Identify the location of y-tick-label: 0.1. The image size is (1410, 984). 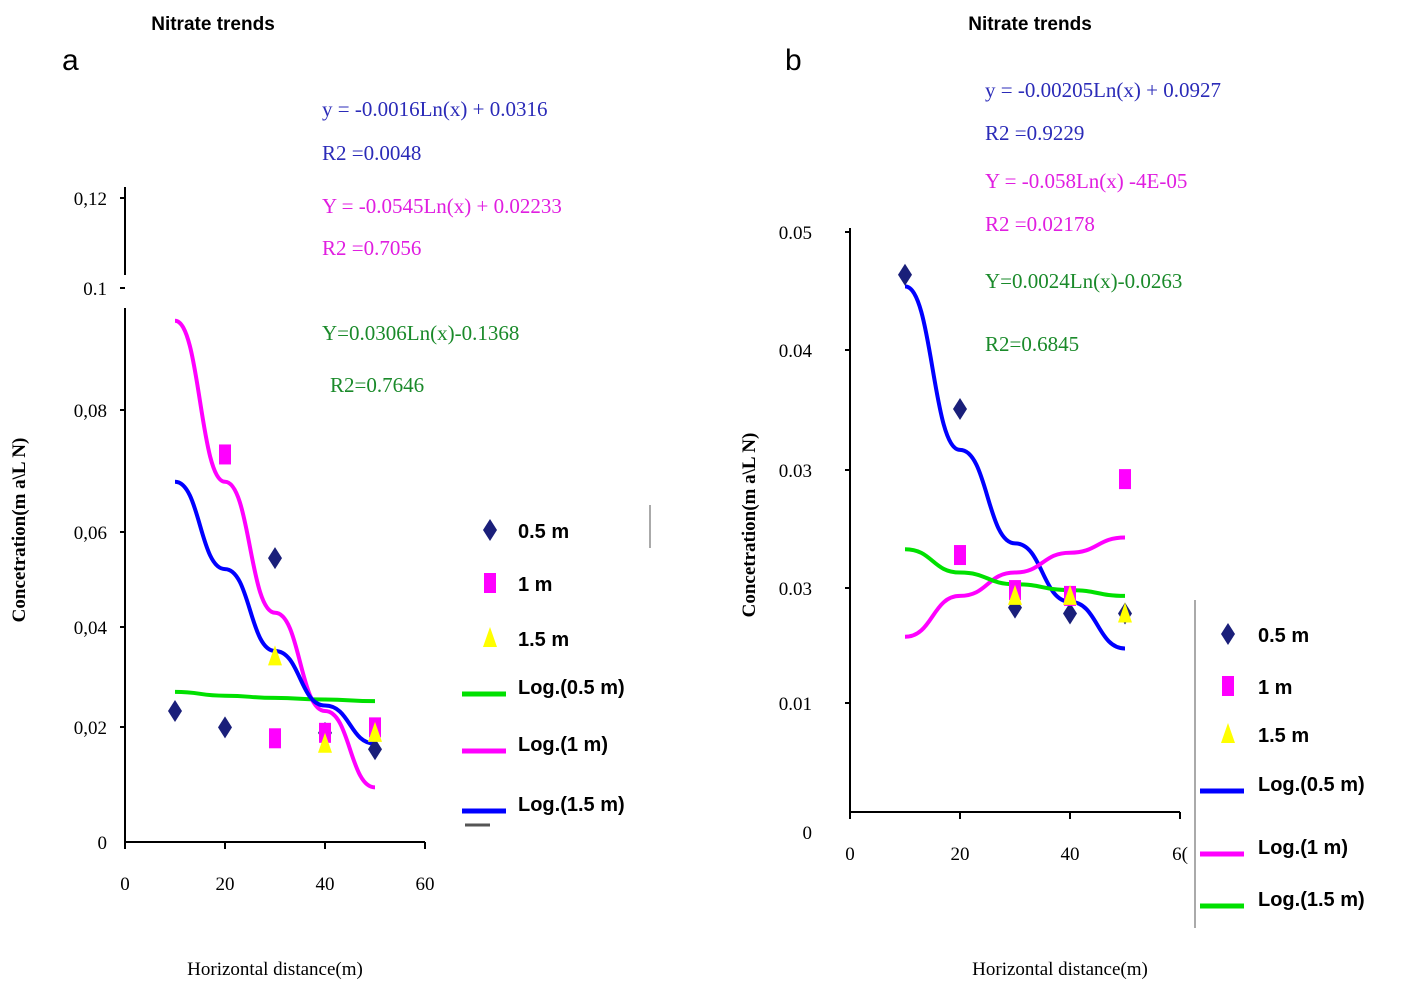
(95, 289).